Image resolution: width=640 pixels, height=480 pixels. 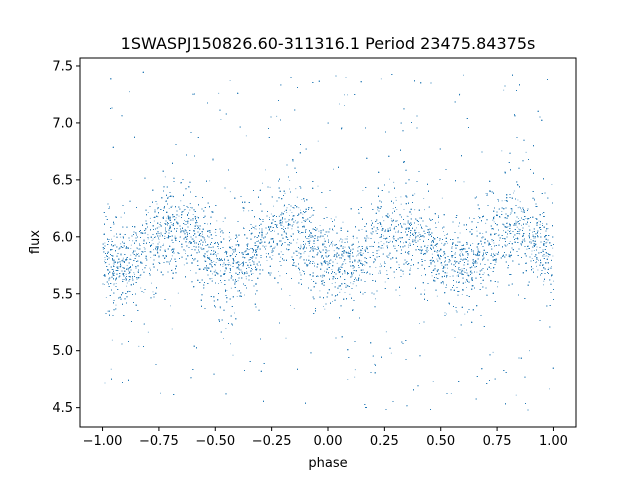 What do you see at coordinates (327, 463) in the screenshot?
I see `x-axis-label: phase` at bounding box center [327, 463].